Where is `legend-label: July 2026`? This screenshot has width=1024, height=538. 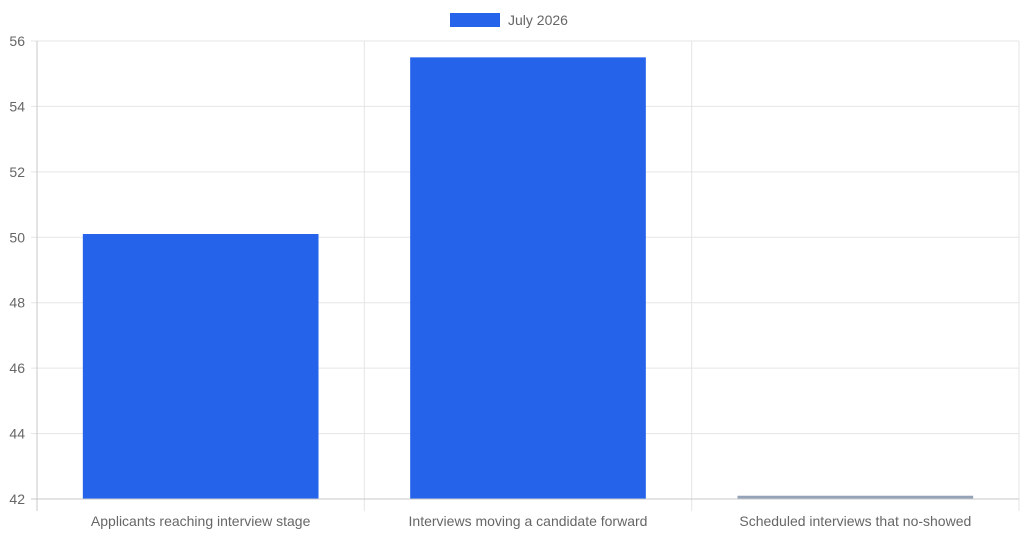
legend-label: July 2026 is located at coordinates (538, 20).